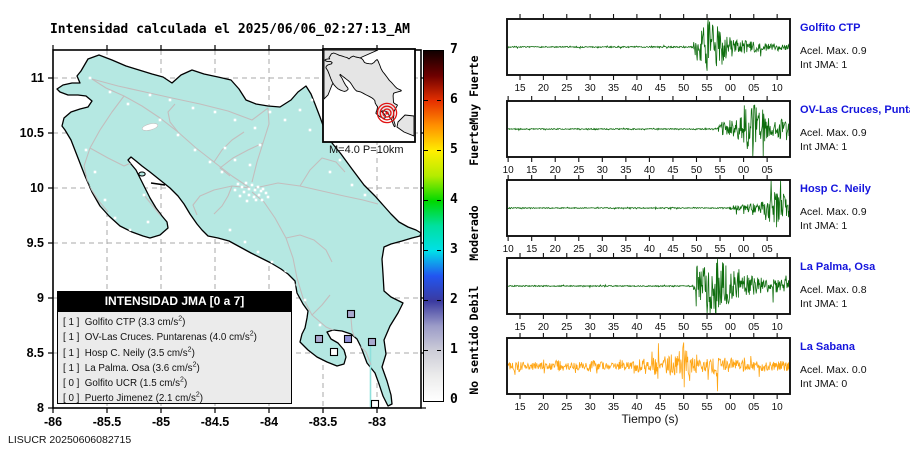 The height and width of the screenshot is (460, 910). Describe the element at coordinates (387, 113) in the screenshot. I see `epicenter-icon` at that location.